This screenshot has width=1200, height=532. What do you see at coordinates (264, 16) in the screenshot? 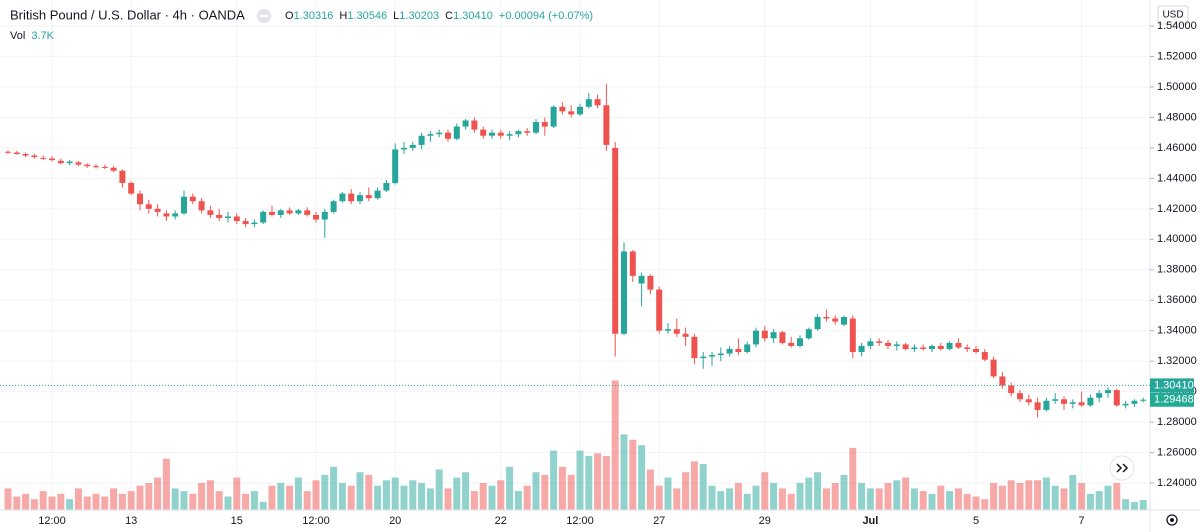
I see `visibility-toggle` at bounding box center [264, 16].